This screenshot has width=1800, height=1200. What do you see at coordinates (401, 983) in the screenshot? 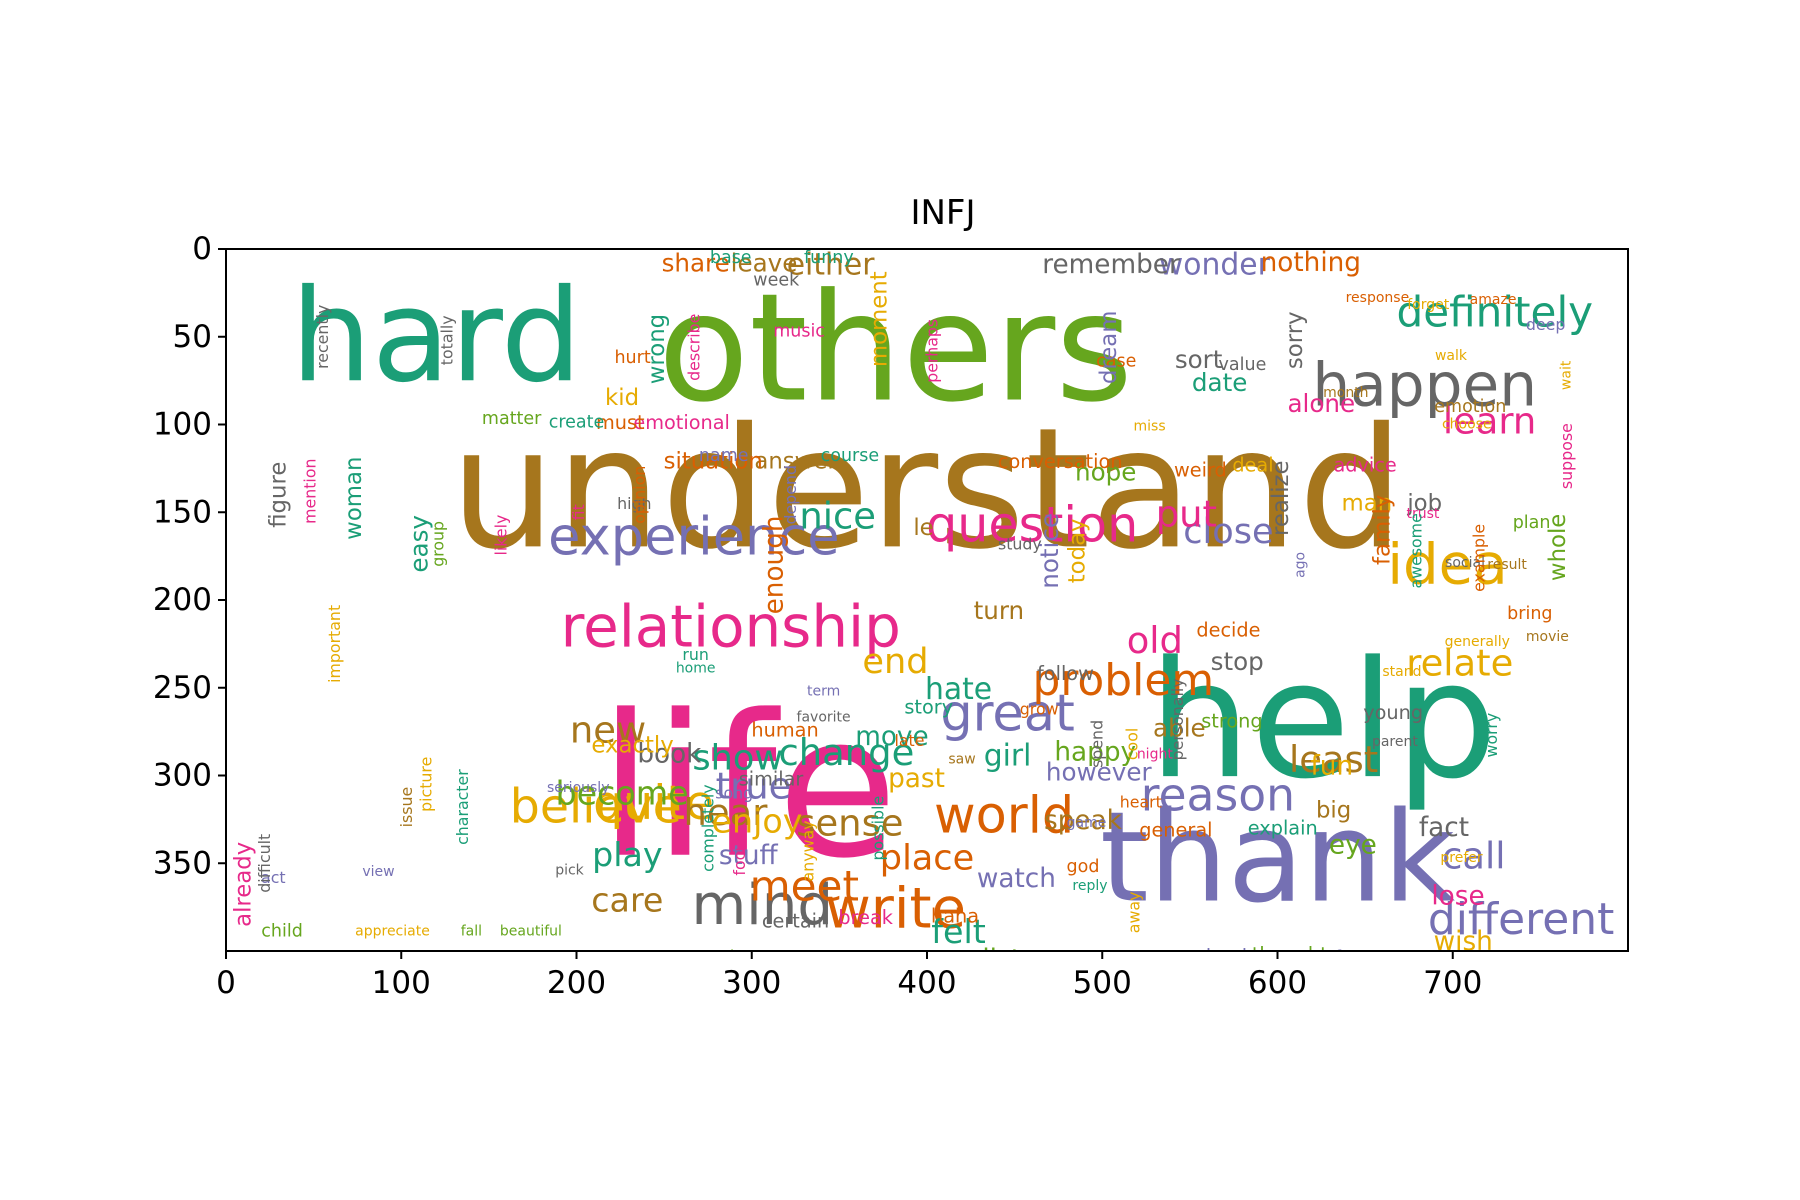
I see `x-tick-label: 100` at bounding box center [401, 983].